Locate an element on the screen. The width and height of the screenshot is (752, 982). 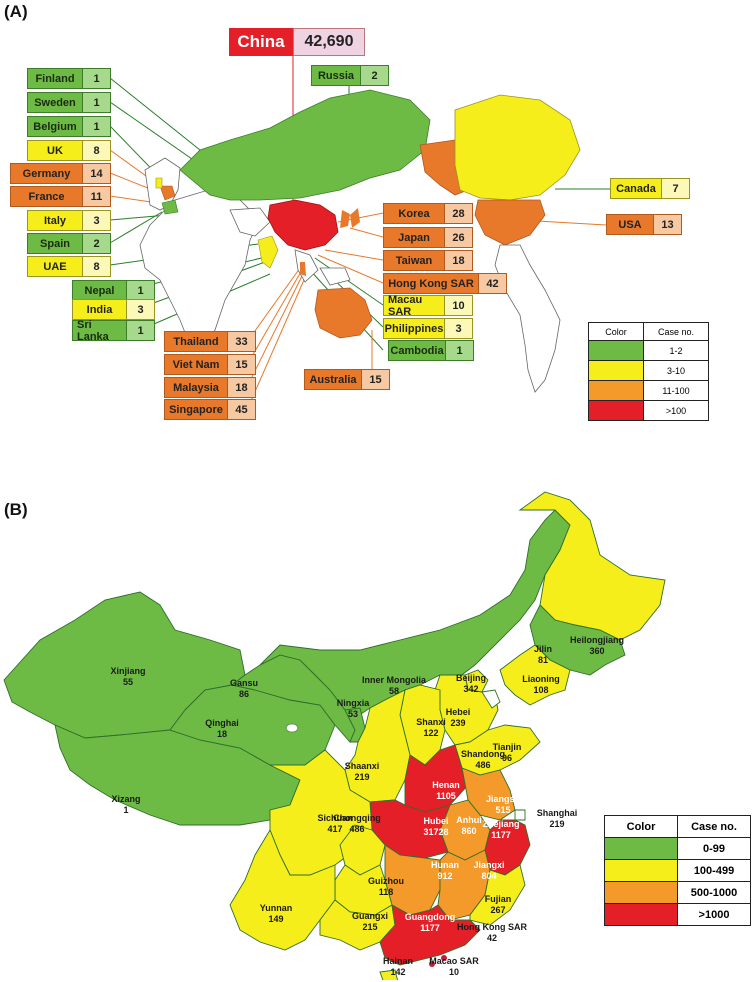
country-tag-cambodia: Cambodia 1 is located at coordinates (431, 350).